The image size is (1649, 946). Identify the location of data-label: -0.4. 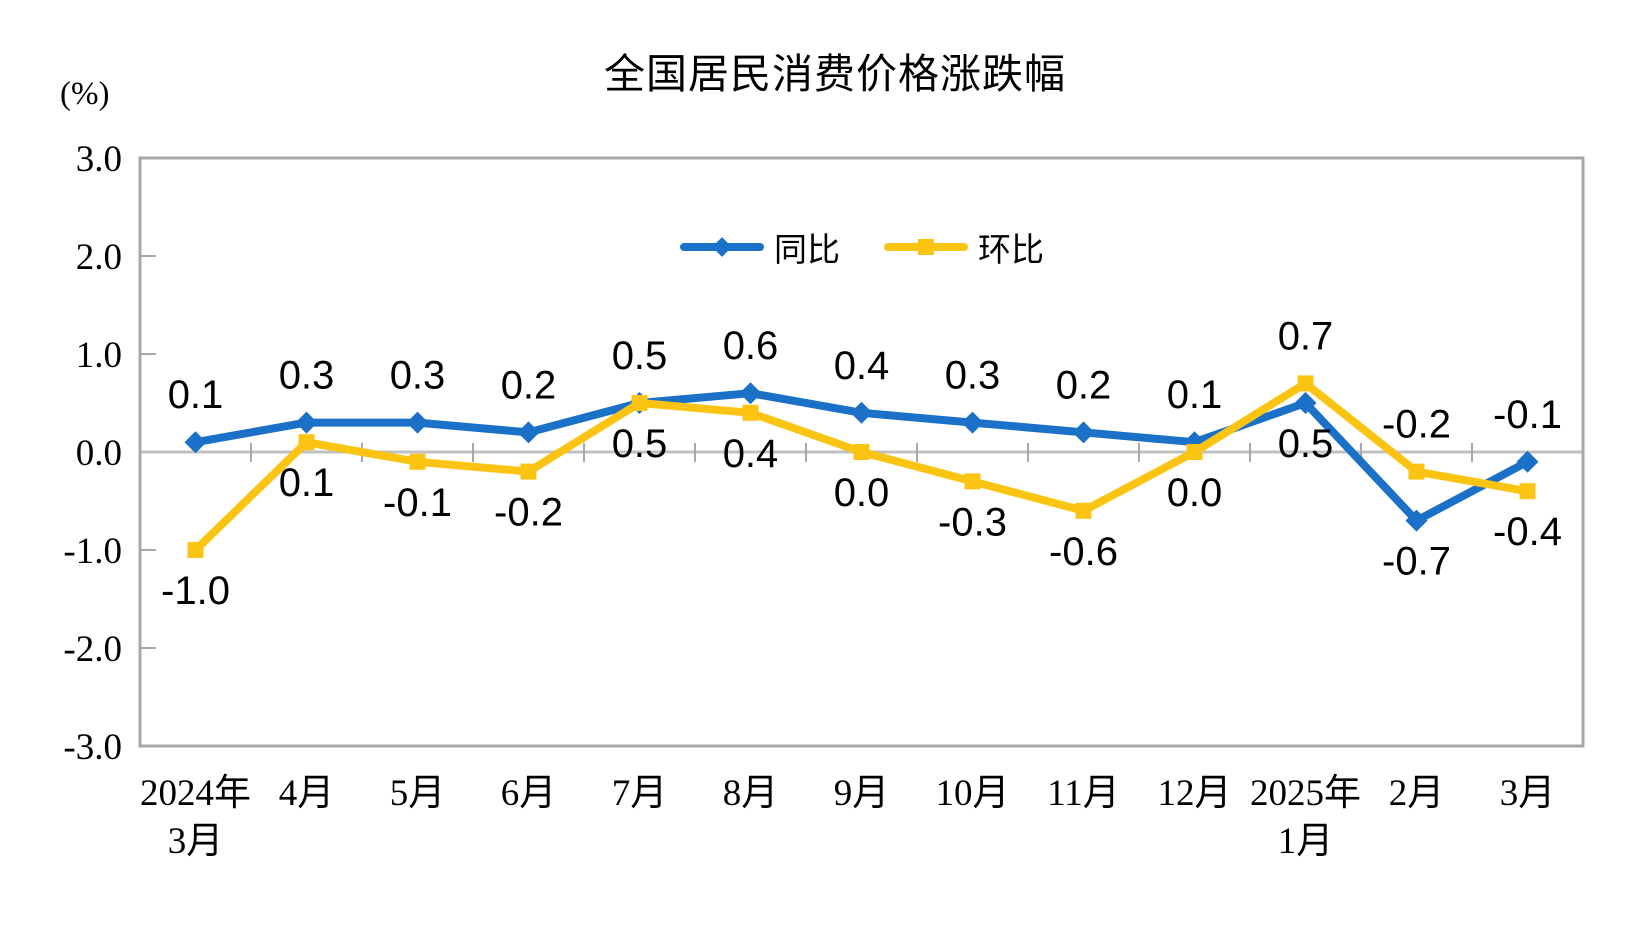
(1527, 532).